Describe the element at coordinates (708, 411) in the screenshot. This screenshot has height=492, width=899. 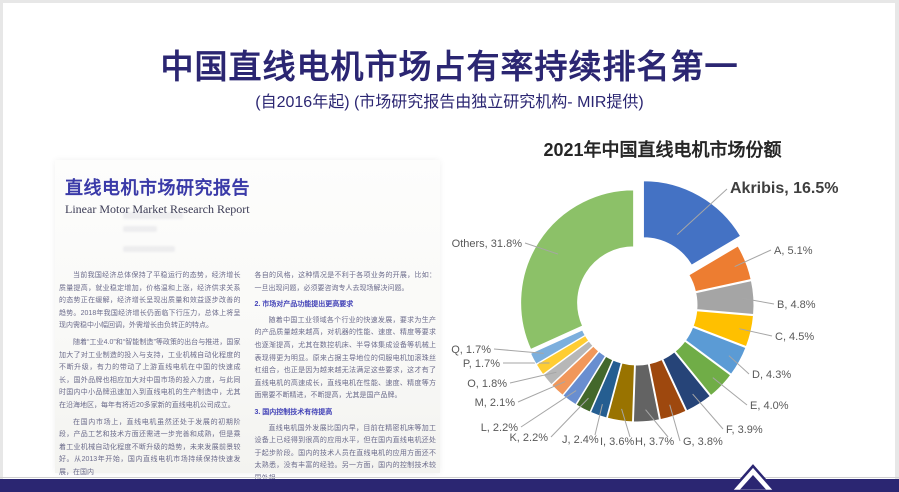
I see `leader-line-f` at that location.